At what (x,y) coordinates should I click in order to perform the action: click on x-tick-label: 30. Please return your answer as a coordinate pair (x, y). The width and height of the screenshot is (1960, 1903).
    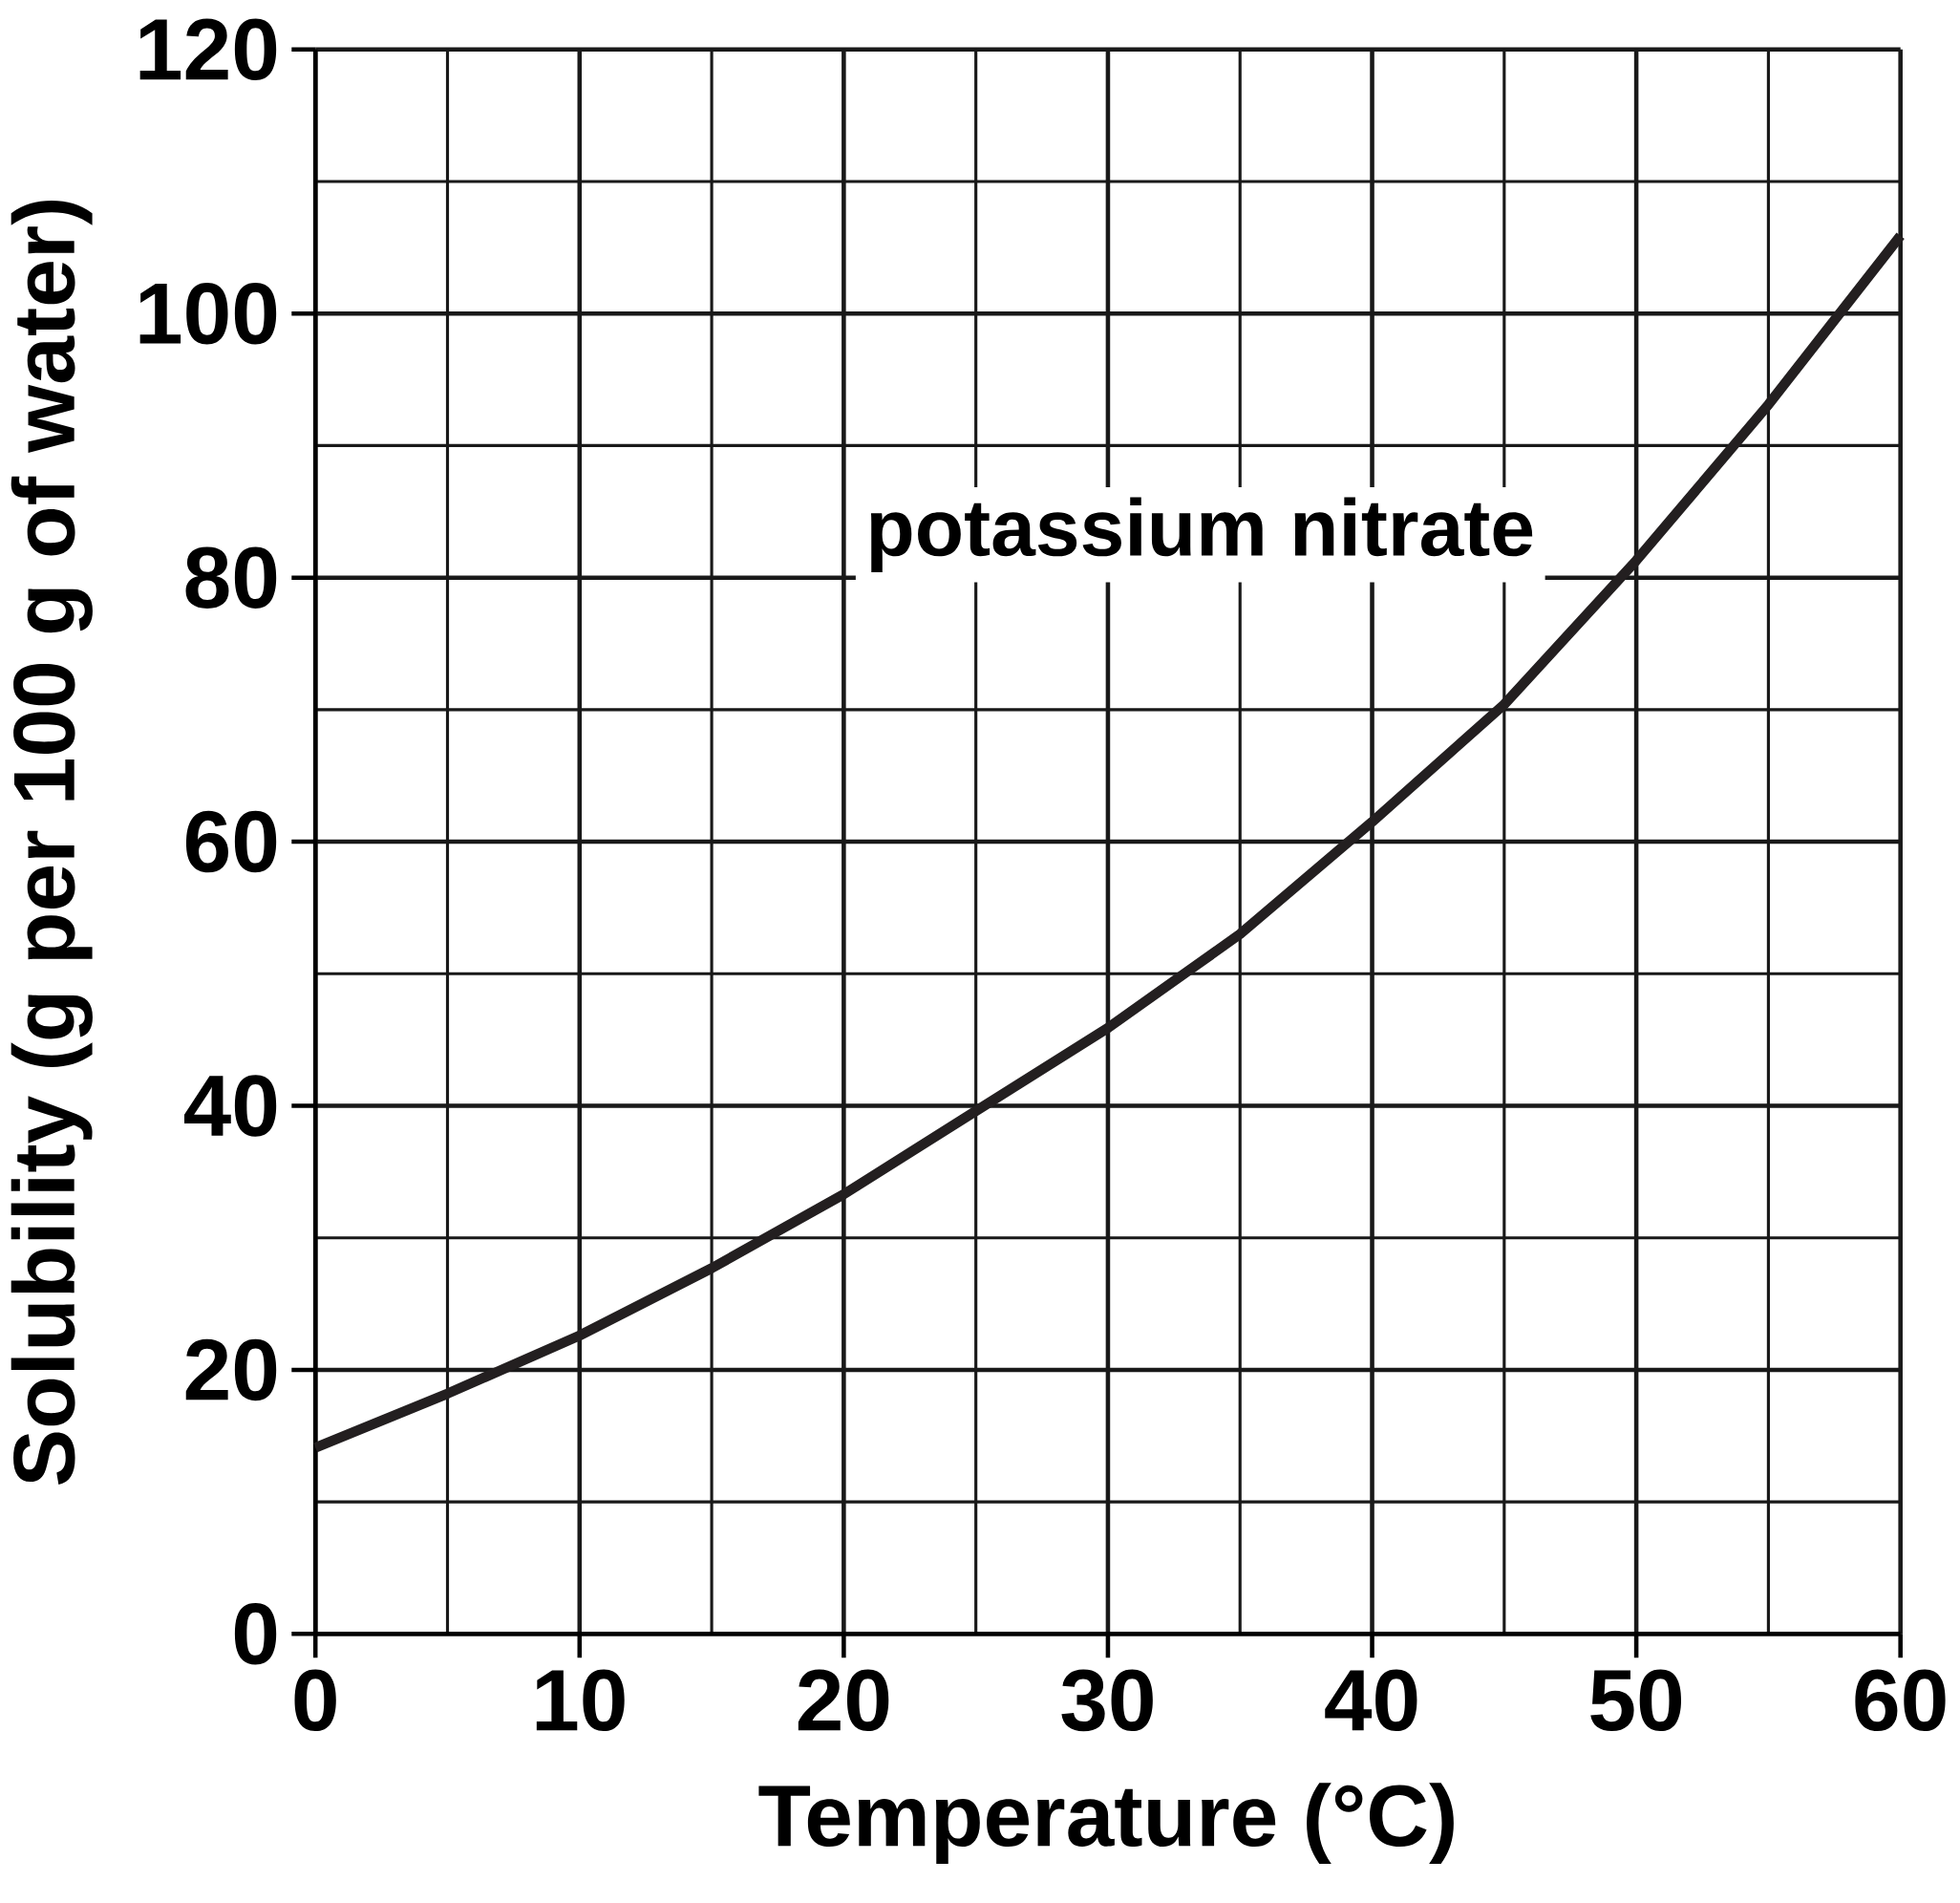
    Looking at the image, I should click on (1107, 1701).